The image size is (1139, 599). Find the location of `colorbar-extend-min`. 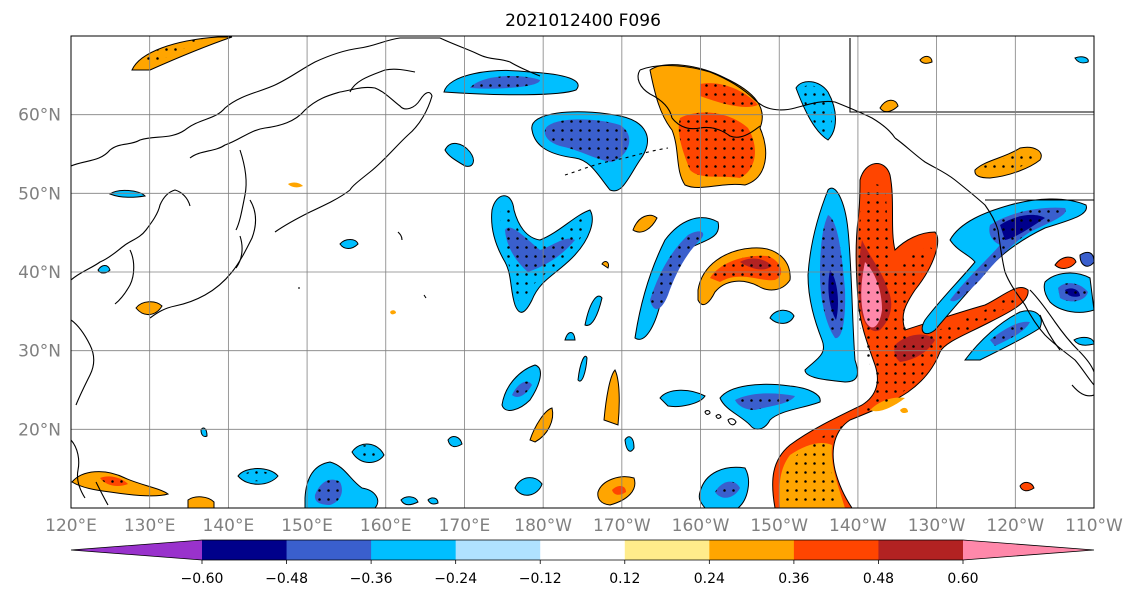

colorbar-extend-min is located at coordinates (136, 550).